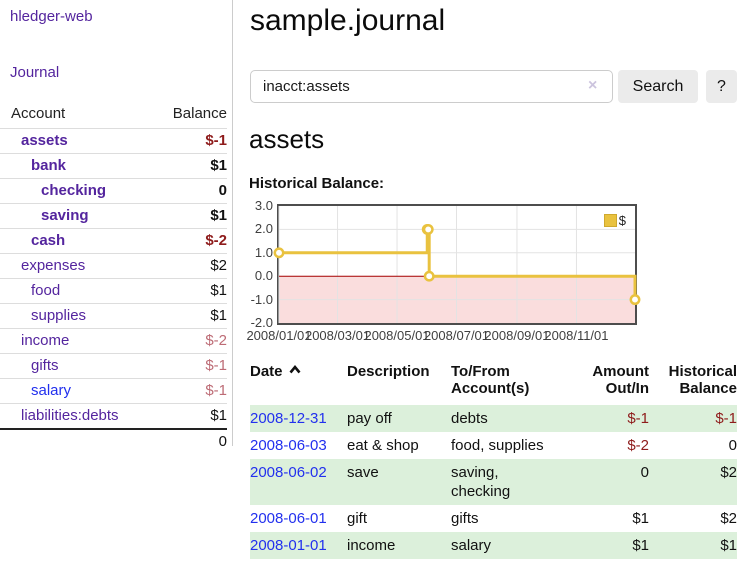  What do you see at coordinates (721, 86) in the screenshot?
I see `help-button: ?` at bounding box center [721, 86].